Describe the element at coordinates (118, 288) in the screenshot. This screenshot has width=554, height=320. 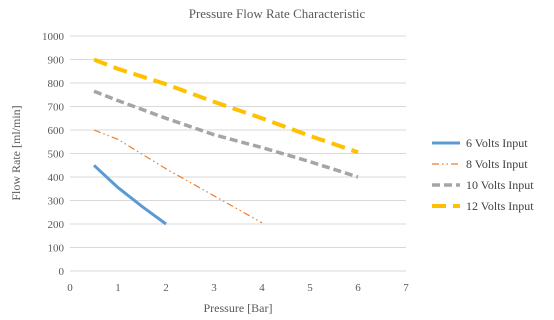
I see `x-tick-label: 1` at that location.